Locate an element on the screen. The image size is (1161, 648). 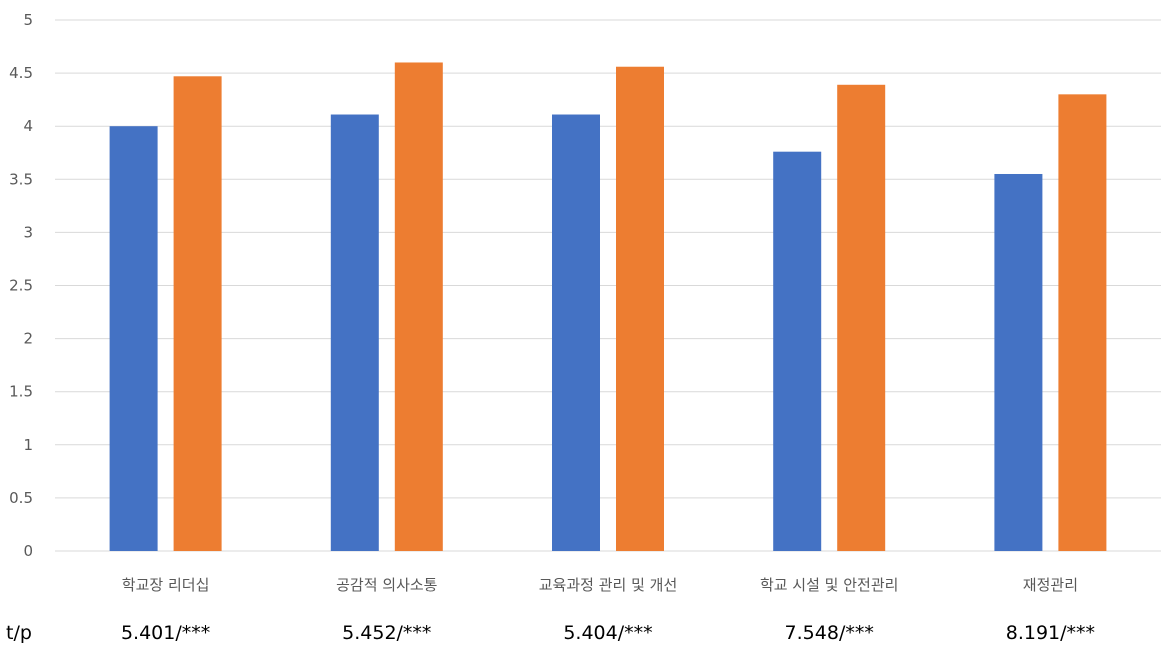
stat-value-label: 5.404/*** is located at coordinates (607, 633).